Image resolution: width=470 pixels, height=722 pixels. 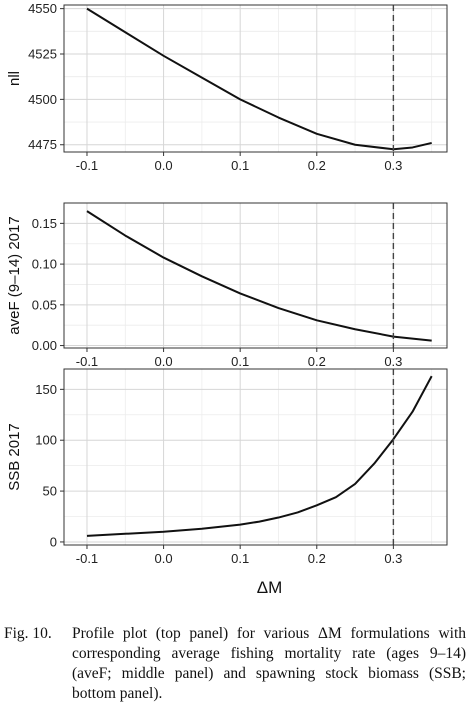 I want to click on y-tick-label: 100, so click(x=46, y=440).